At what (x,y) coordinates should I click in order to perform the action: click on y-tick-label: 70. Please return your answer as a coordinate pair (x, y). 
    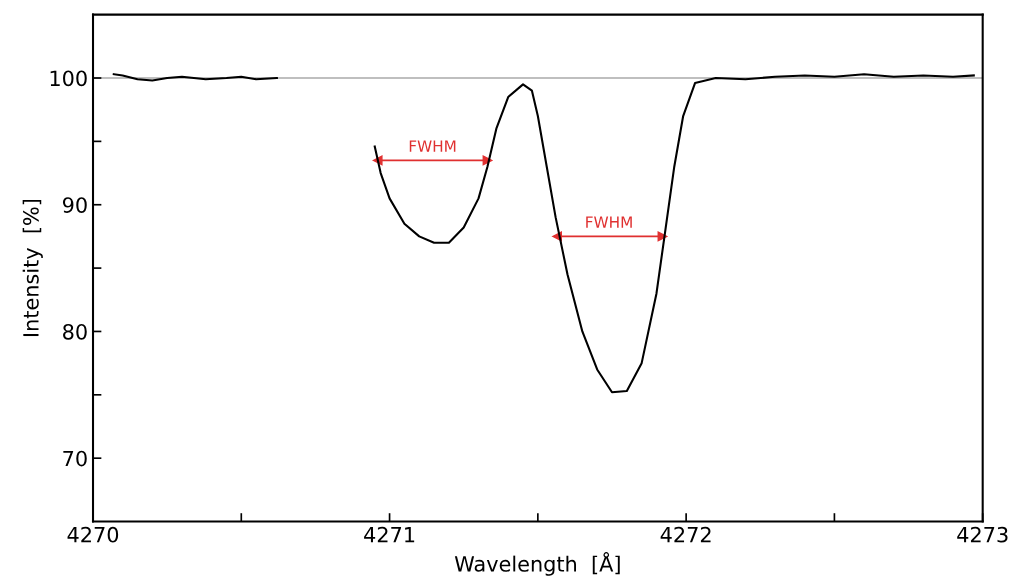
    Looking at the image, I should click on (75, 458).